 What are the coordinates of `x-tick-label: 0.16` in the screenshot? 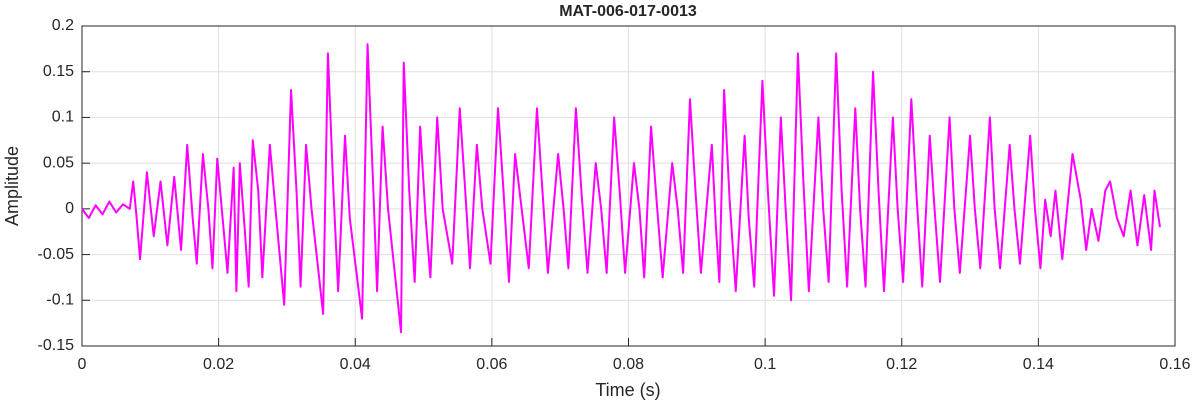 It's located at (1174, 364).